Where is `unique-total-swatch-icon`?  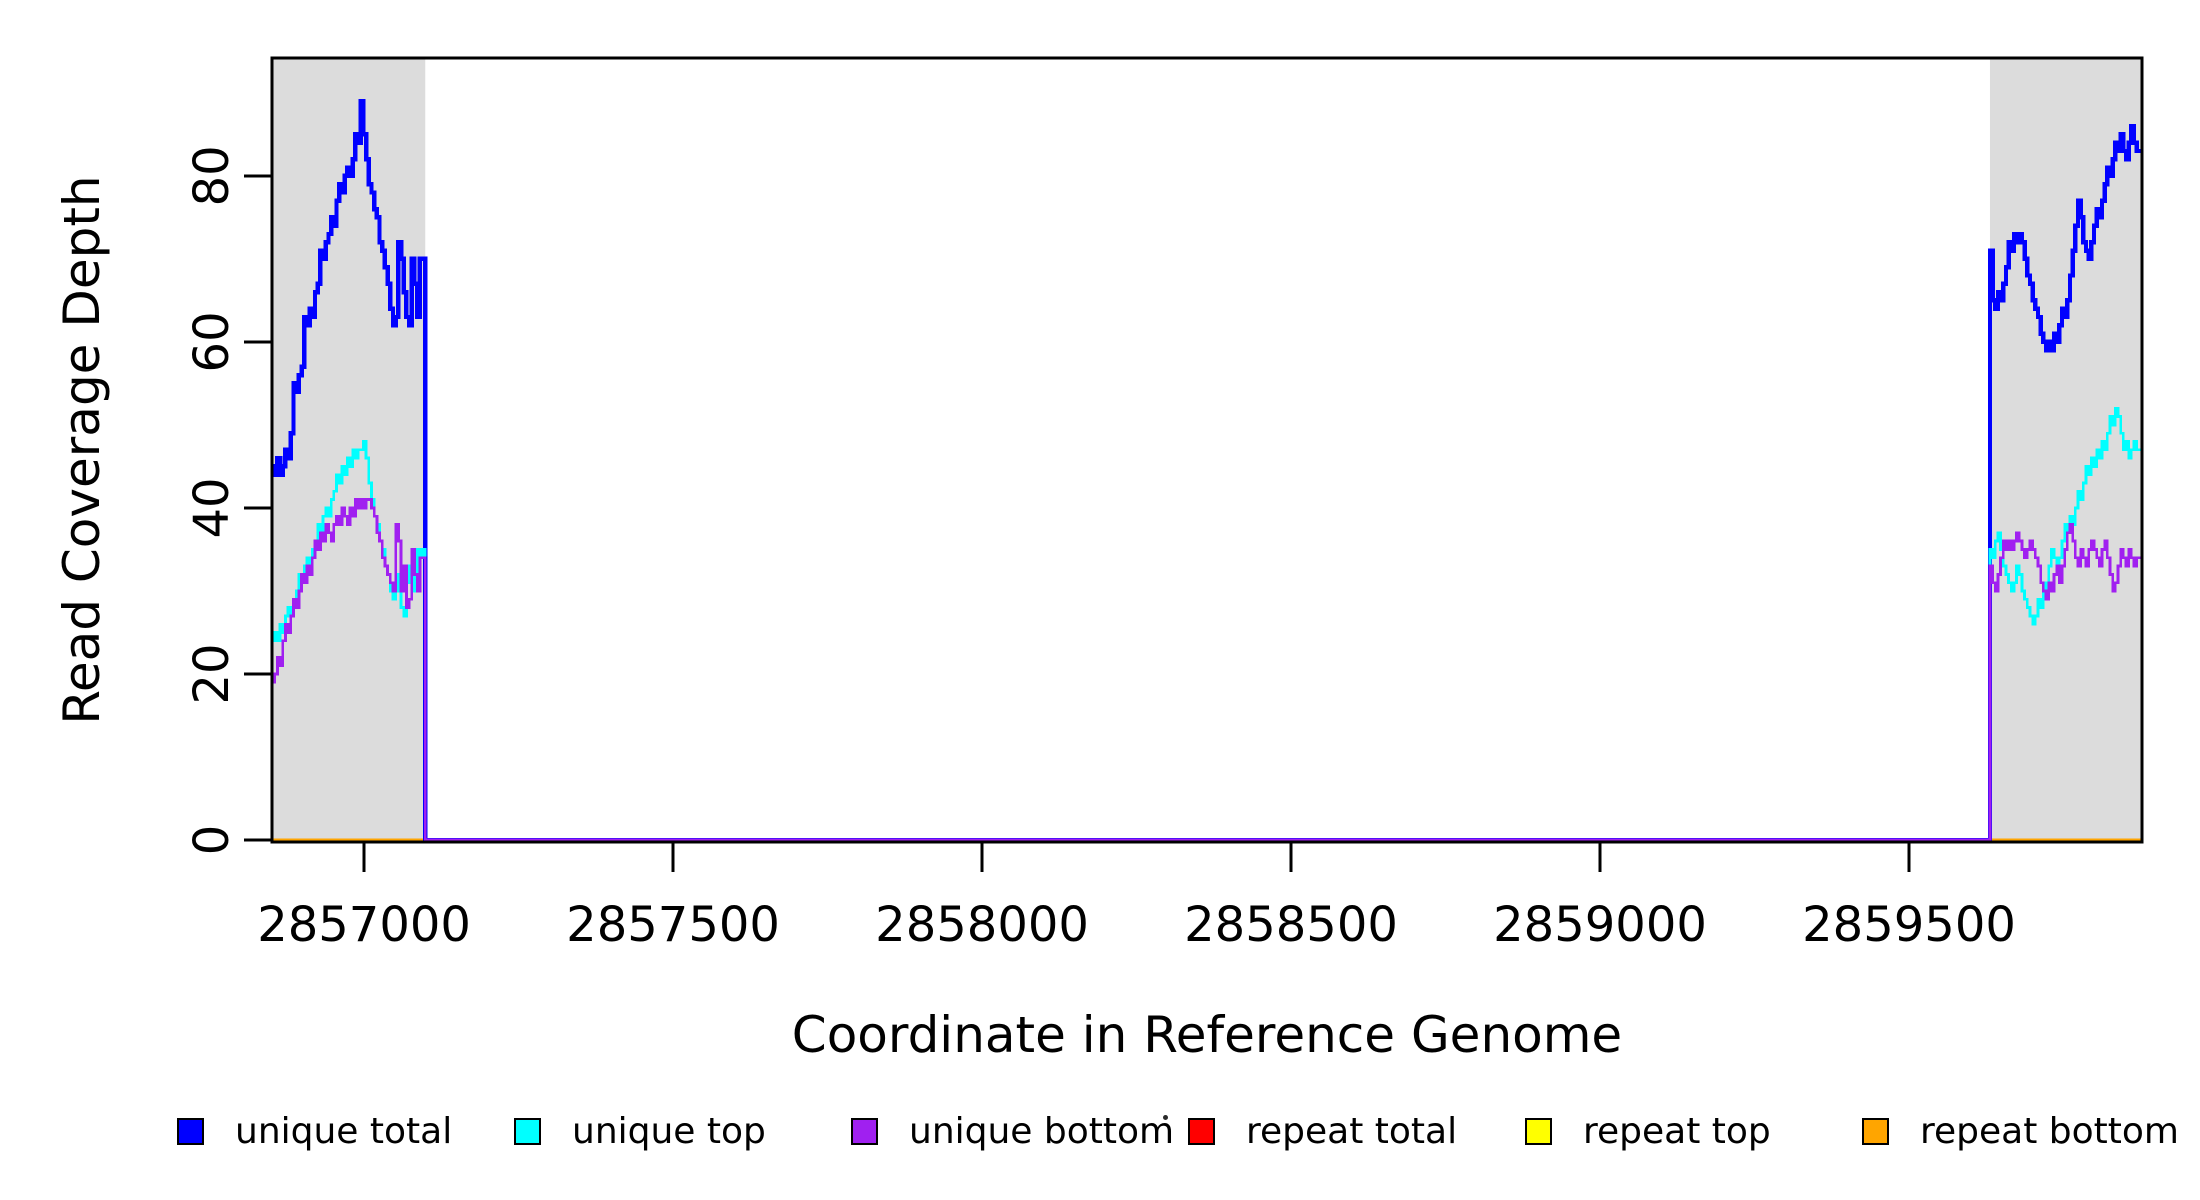 unique-total-swatch-icon is located at coordinates (190, 1131).